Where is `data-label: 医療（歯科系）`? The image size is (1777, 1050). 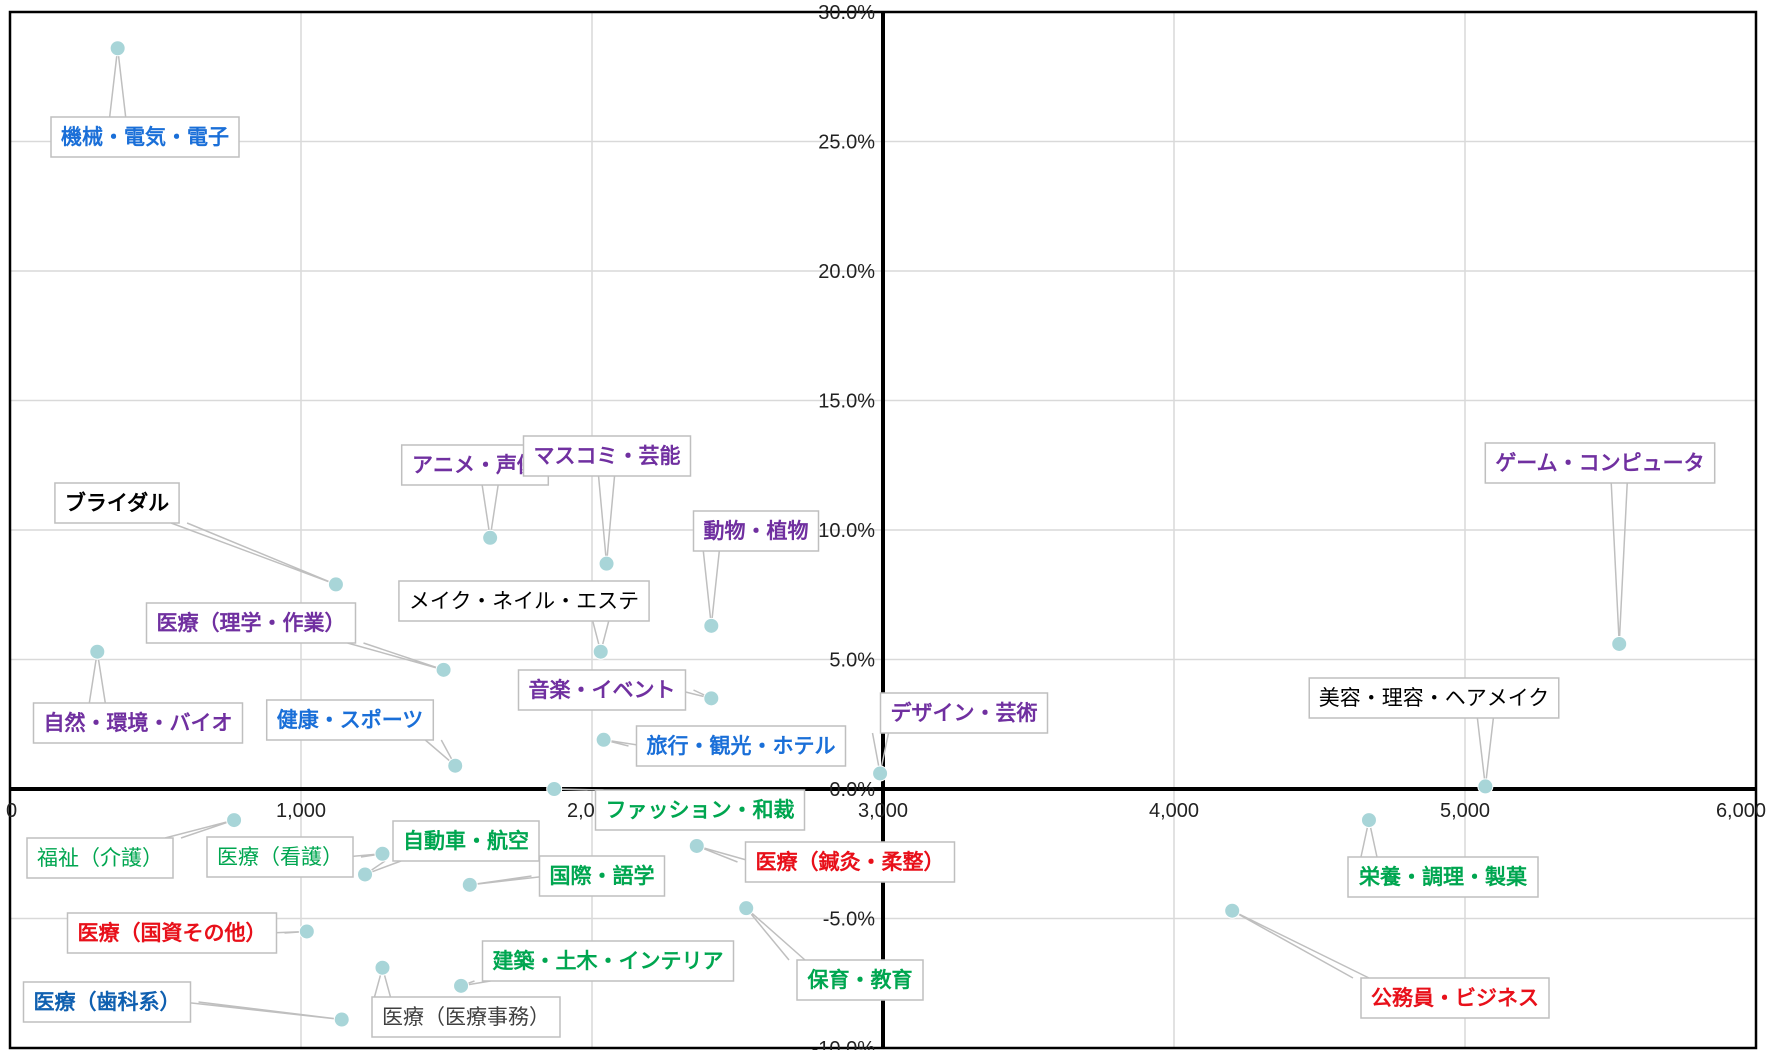
data-label: 医療（歯科系） is located at coordinates (107, 1002).